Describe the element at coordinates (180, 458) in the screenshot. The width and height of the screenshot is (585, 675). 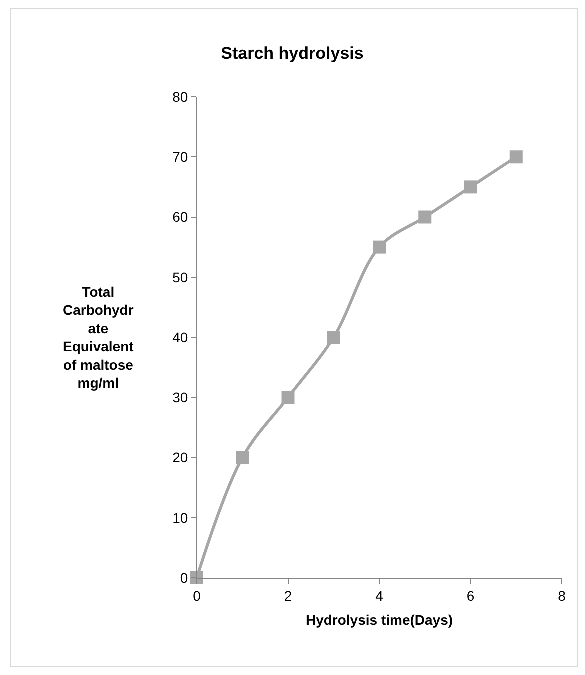
I see `y-tick-label: 20` at that location.